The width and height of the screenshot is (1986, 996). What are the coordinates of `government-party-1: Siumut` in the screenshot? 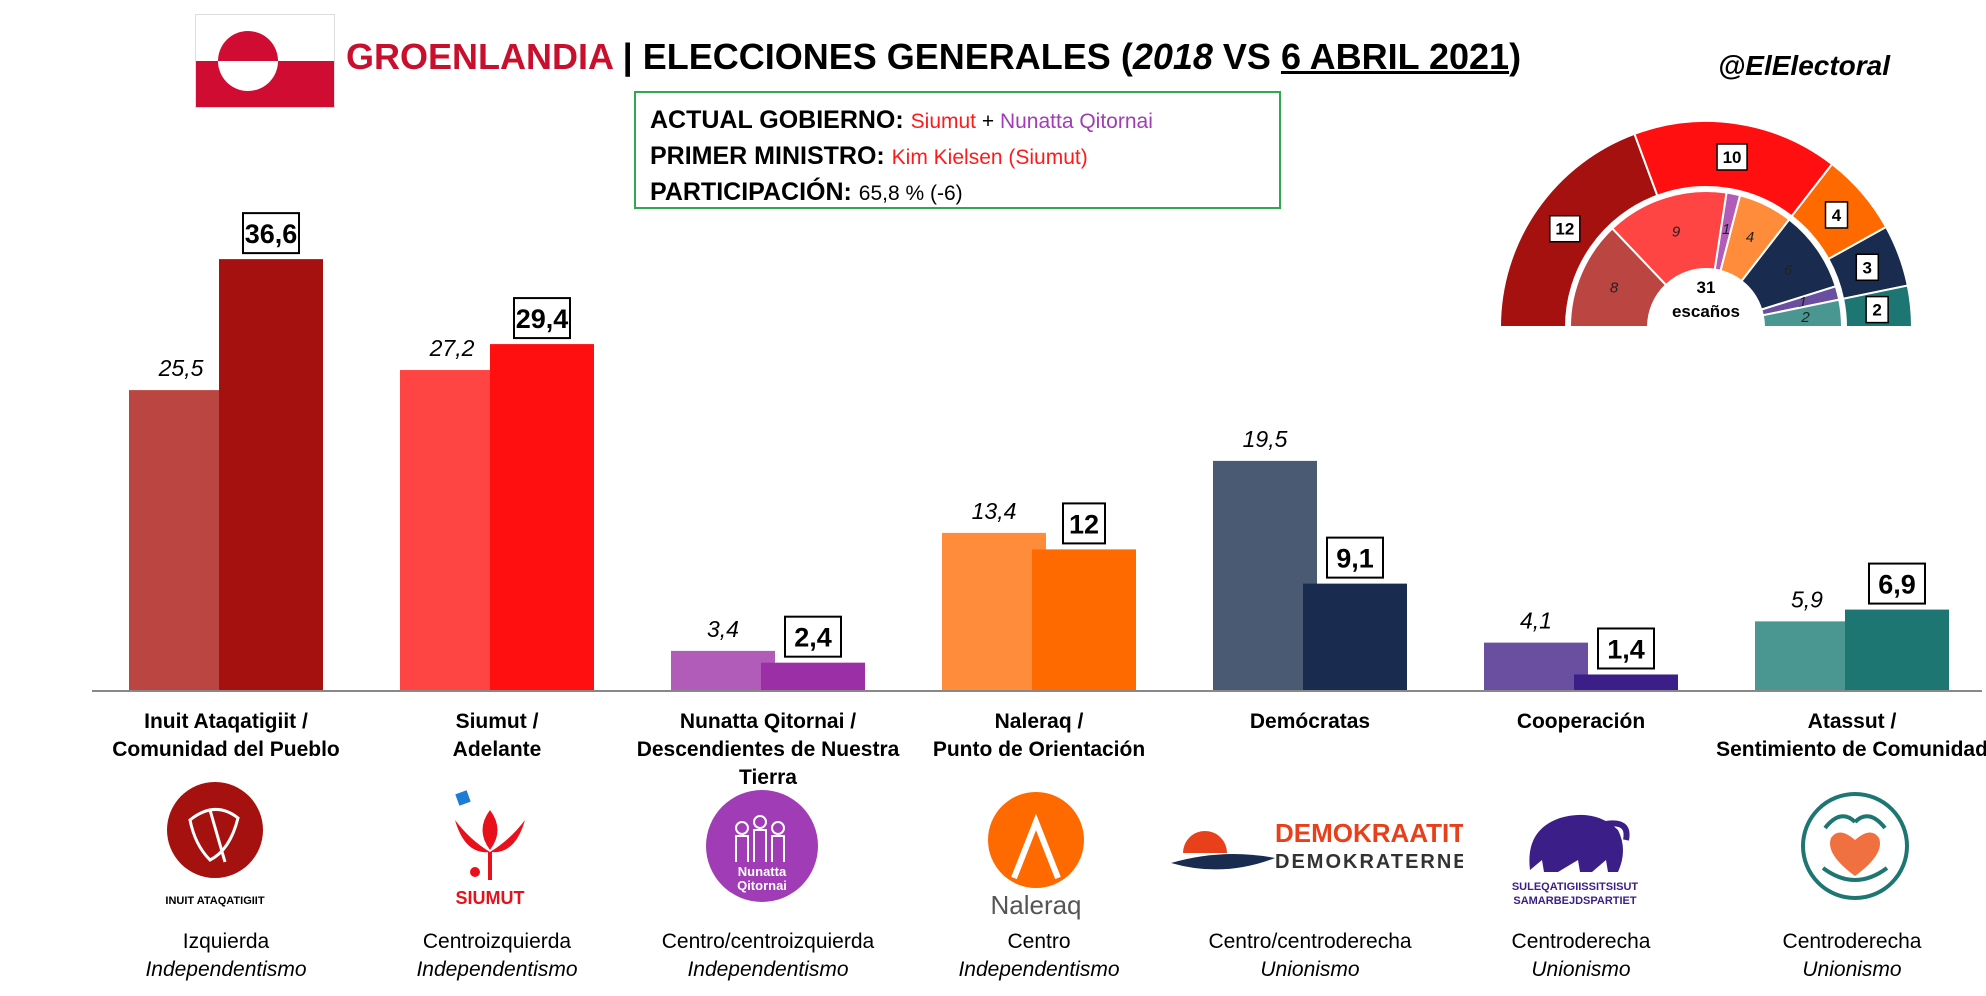 It's located at (943, 121).